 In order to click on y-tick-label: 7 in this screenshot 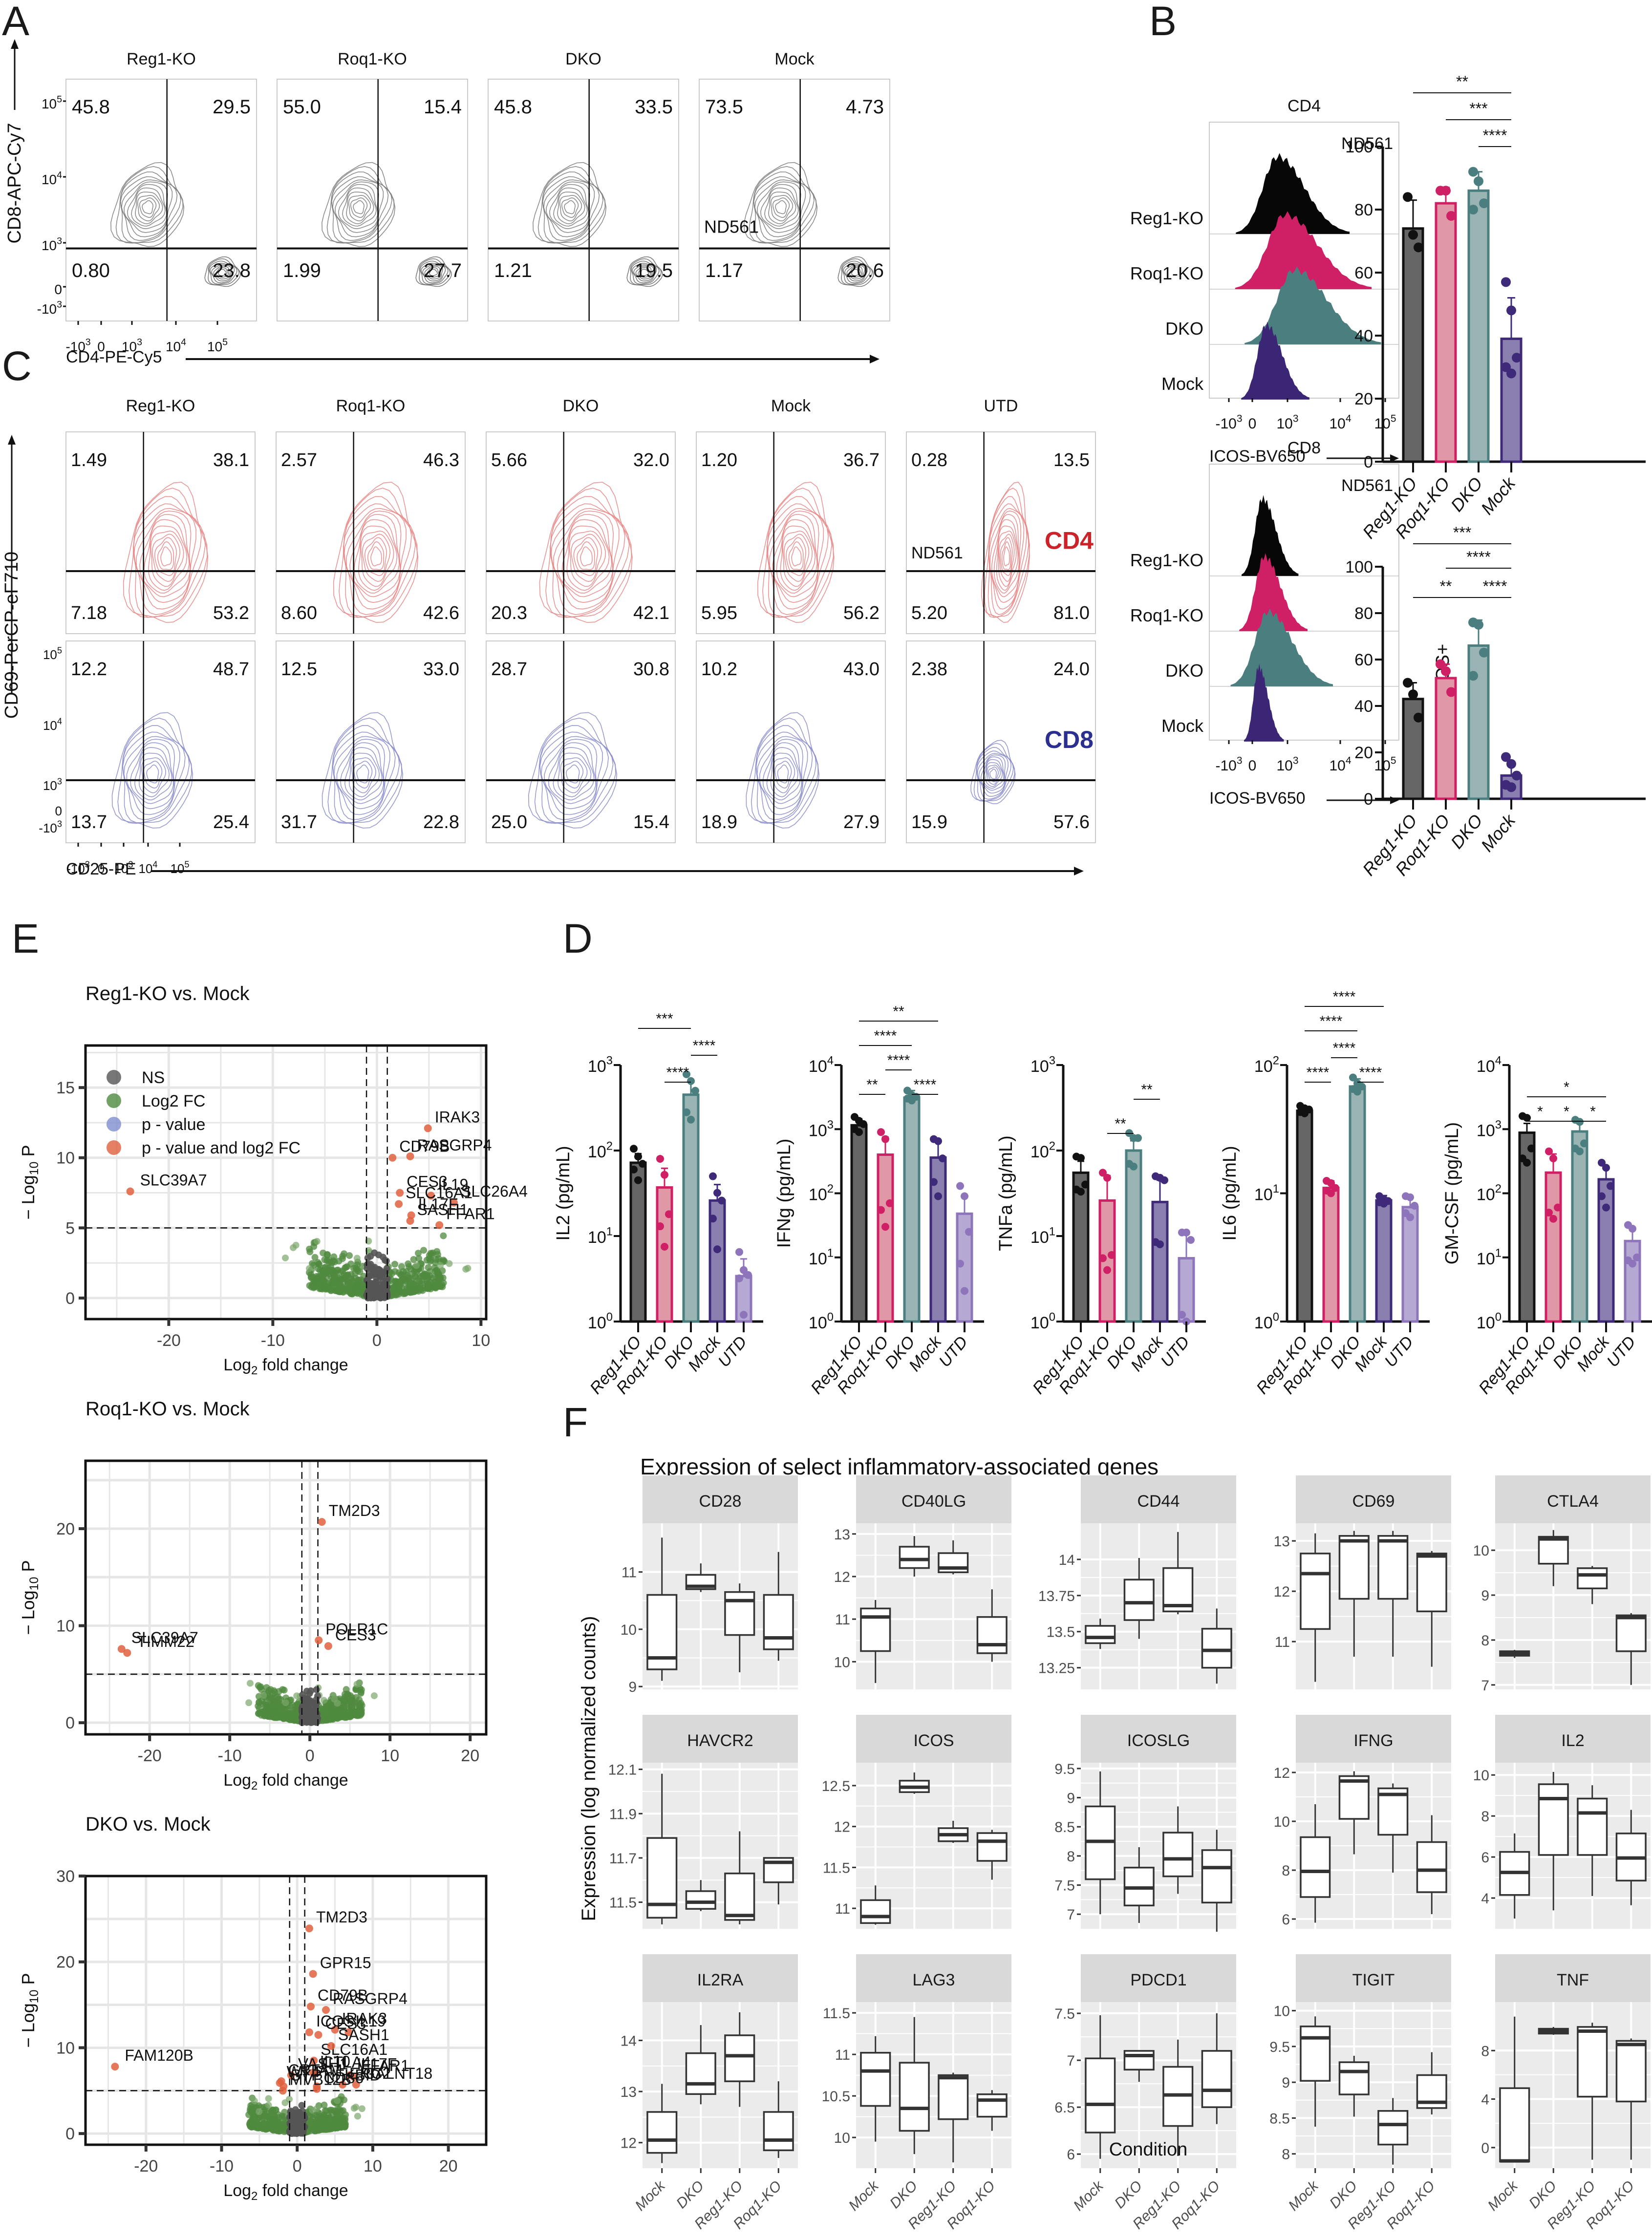, I will do `click(1485, 1686)`.